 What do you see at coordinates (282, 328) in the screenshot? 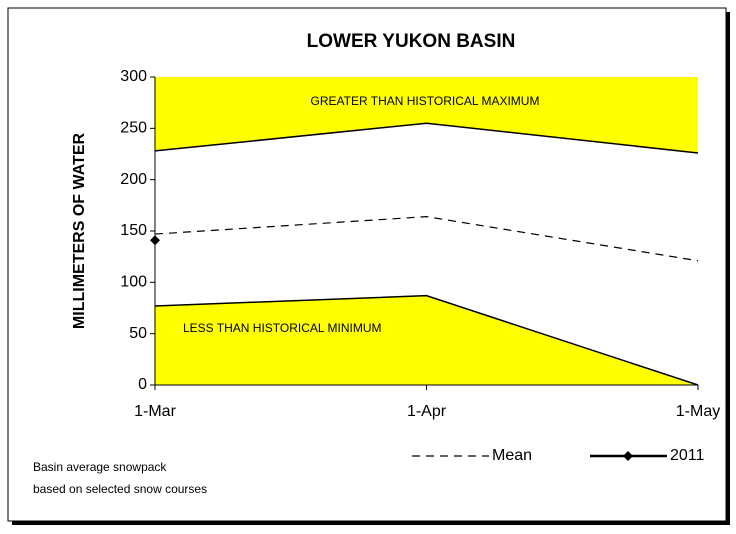
I see `annotation: LESS THAN HISTORICAL MINIMUM` at bounding box center [282, 328].